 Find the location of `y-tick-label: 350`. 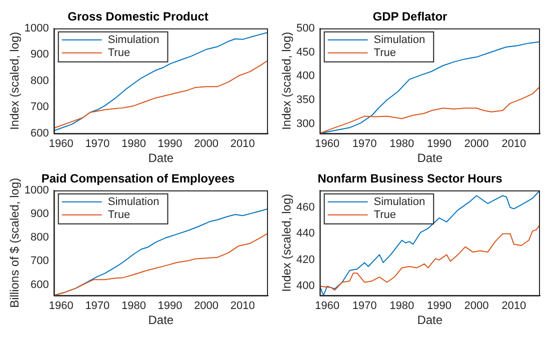

y-tick-label: 350 is located at coordinates (305, 100).